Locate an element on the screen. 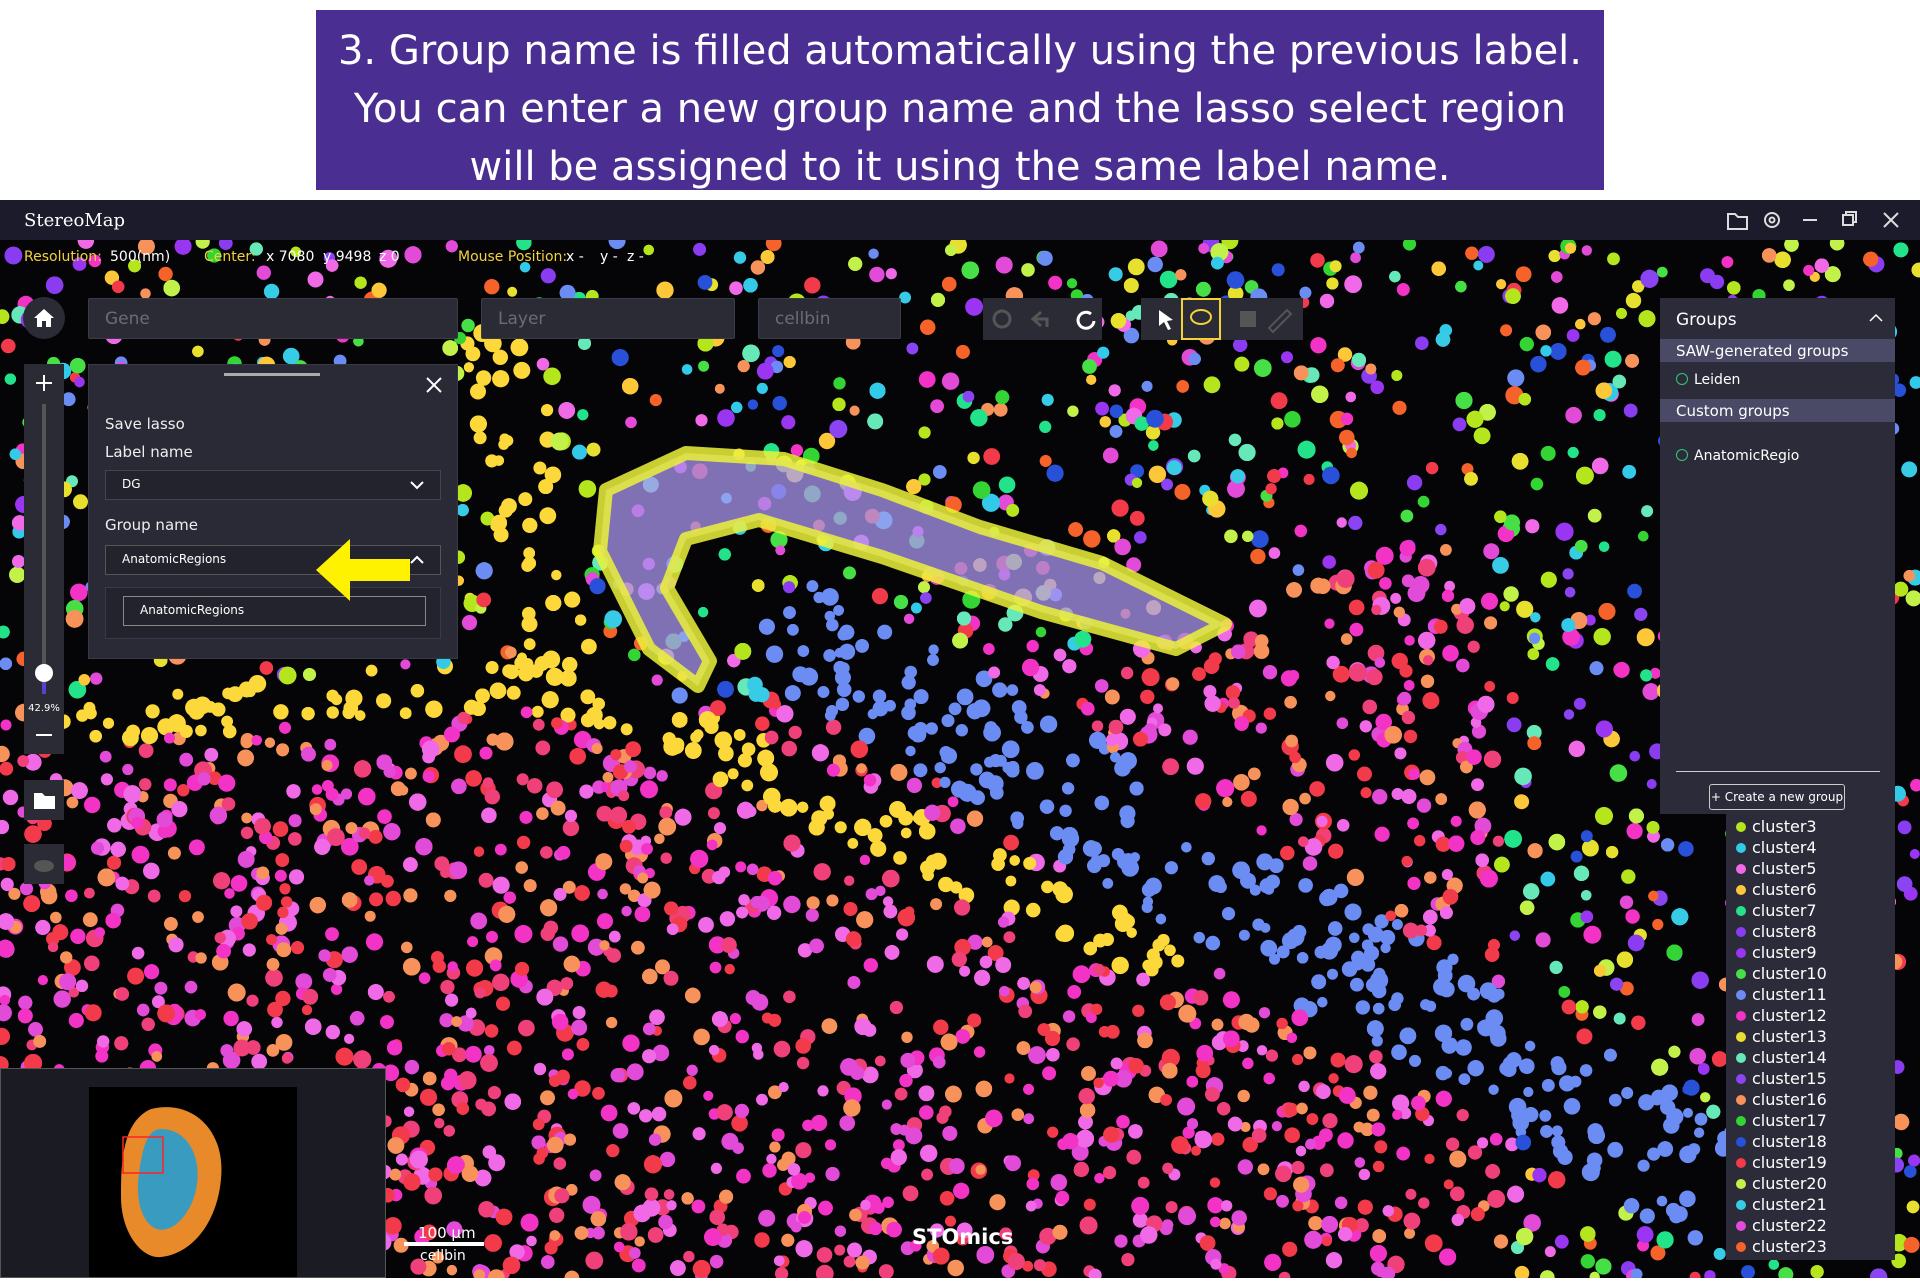 This screenshot has height=1282, width=1920. settings-icon is located at coordinates (1772, 220).